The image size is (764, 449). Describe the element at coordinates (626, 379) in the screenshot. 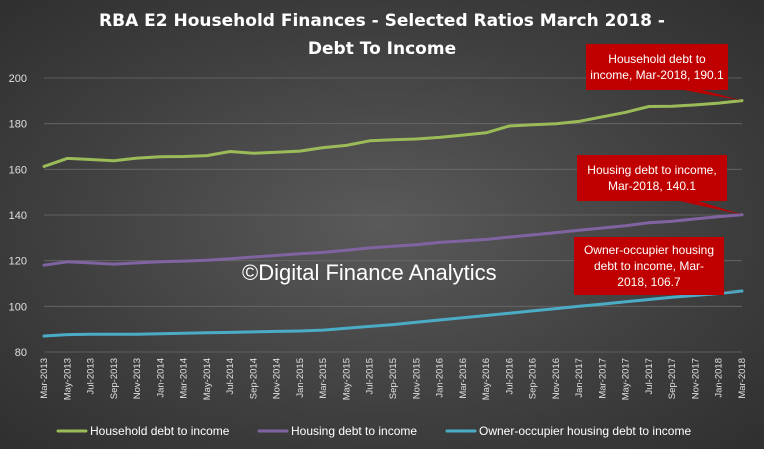

I see `x-tick-label: May-2017` at that location.